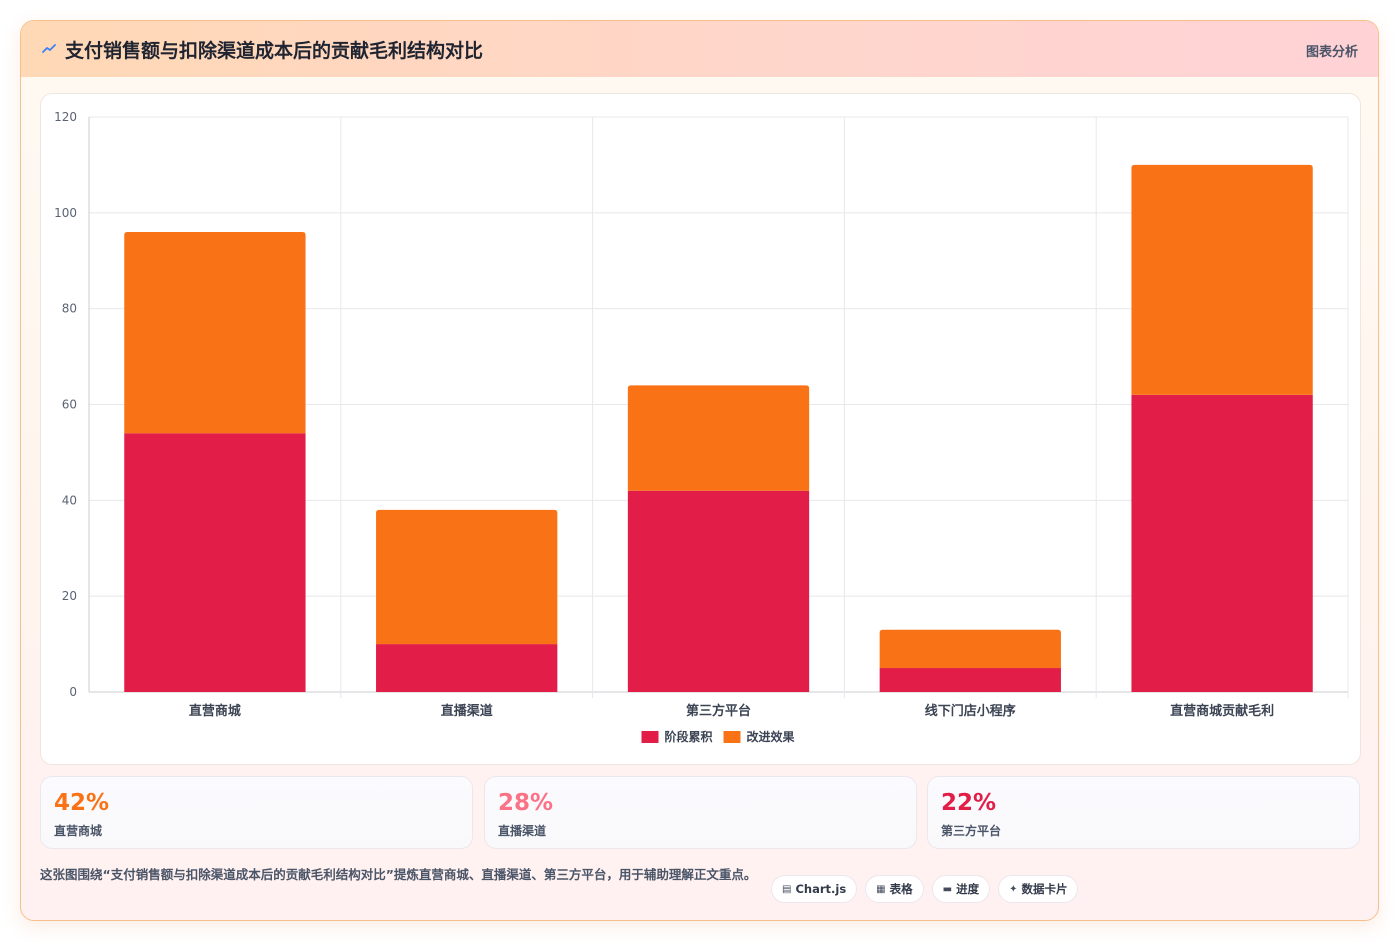  I want to click on chip-progress: ▬ 进度, so click(961, 889).